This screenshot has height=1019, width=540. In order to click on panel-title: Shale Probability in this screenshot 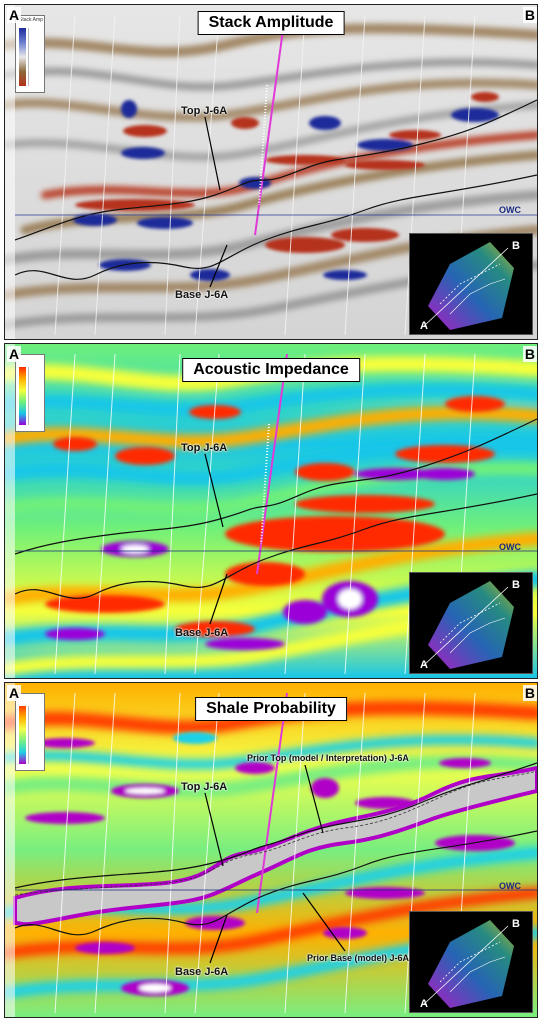, I will do `click(271, 709)`.